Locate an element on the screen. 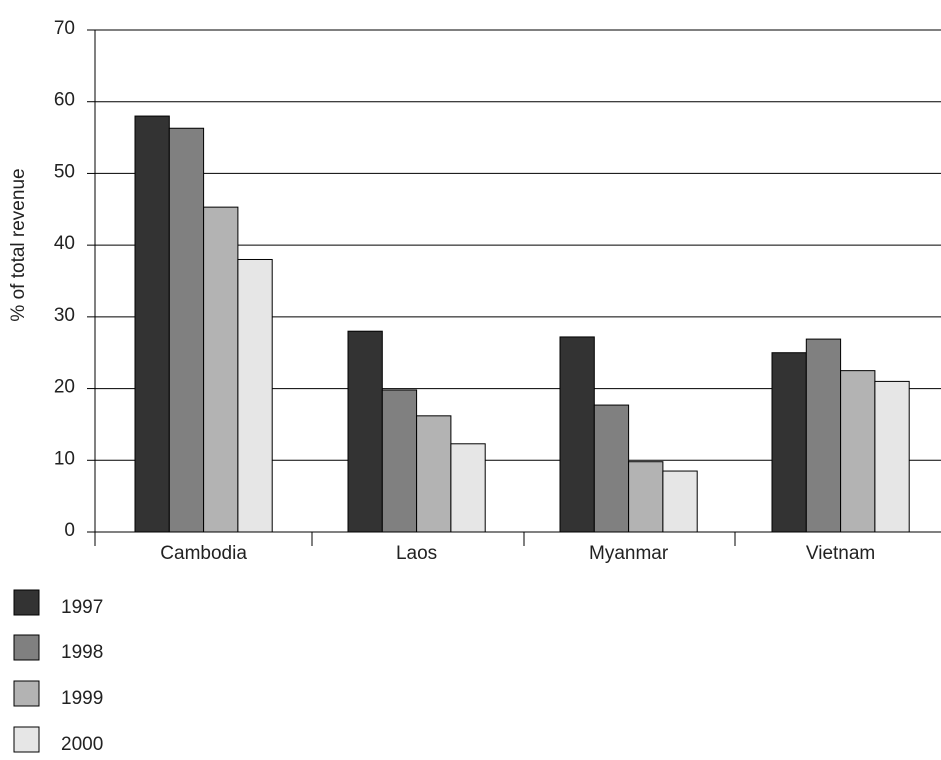 The height and width of the screenshot is (760, 941). legend-swatch-1999 is located at coordinates (26, 693).